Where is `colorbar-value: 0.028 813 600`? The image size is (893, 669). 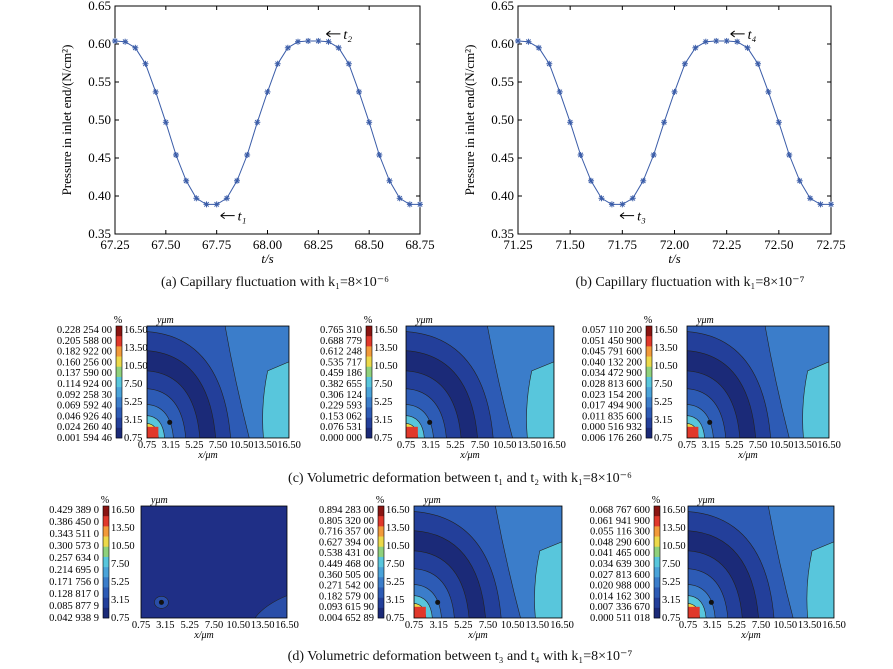 colorbar-value: 0.028 813 600 is located at coordinates (612, 384).